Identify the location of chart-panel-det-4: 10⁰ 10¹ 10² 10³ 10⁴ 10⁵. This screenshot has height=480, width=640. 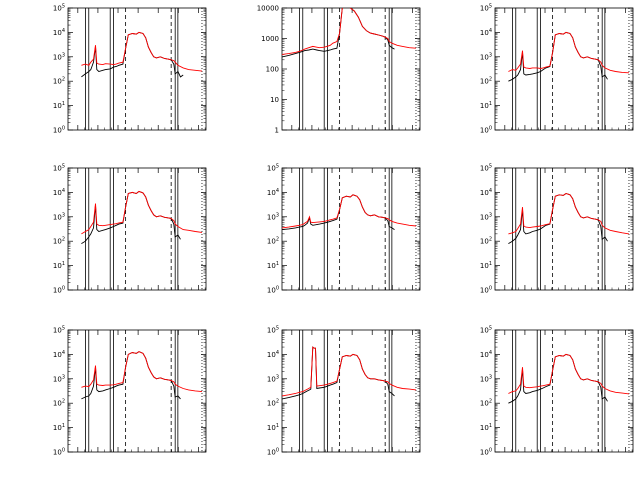
(130, 229).